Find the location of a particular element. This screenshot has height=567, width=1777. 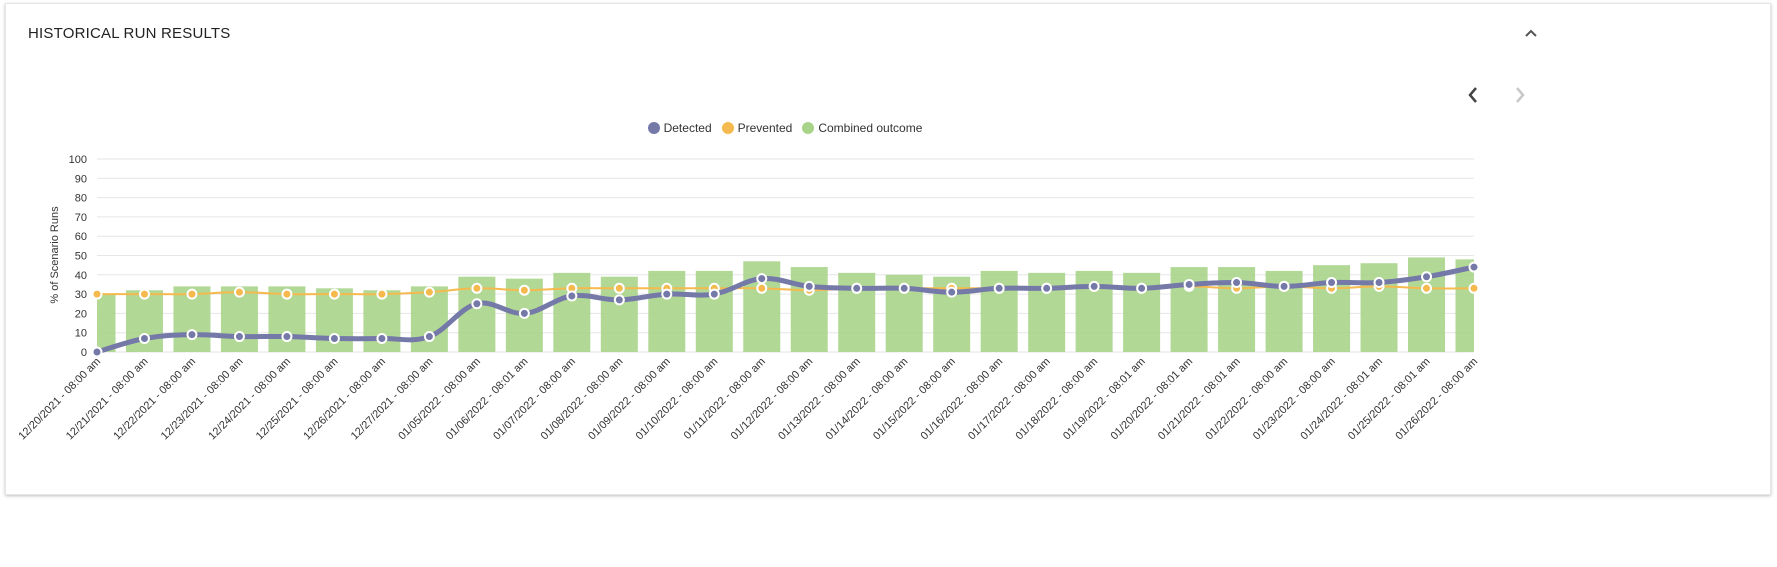

chevron-up-icon is located at coordinates (1531, 33).